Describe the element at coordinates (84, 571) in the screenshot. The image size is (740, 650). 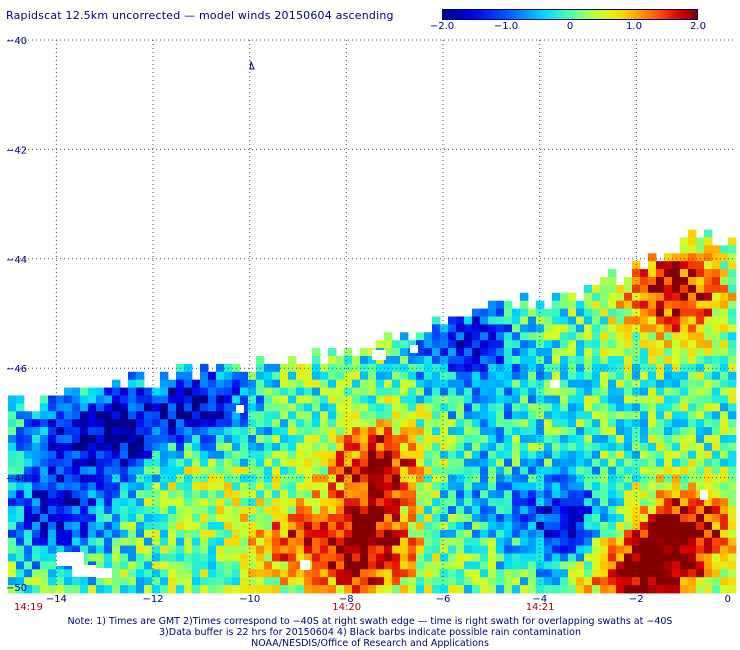
I see `missing-data-gap` at that location.